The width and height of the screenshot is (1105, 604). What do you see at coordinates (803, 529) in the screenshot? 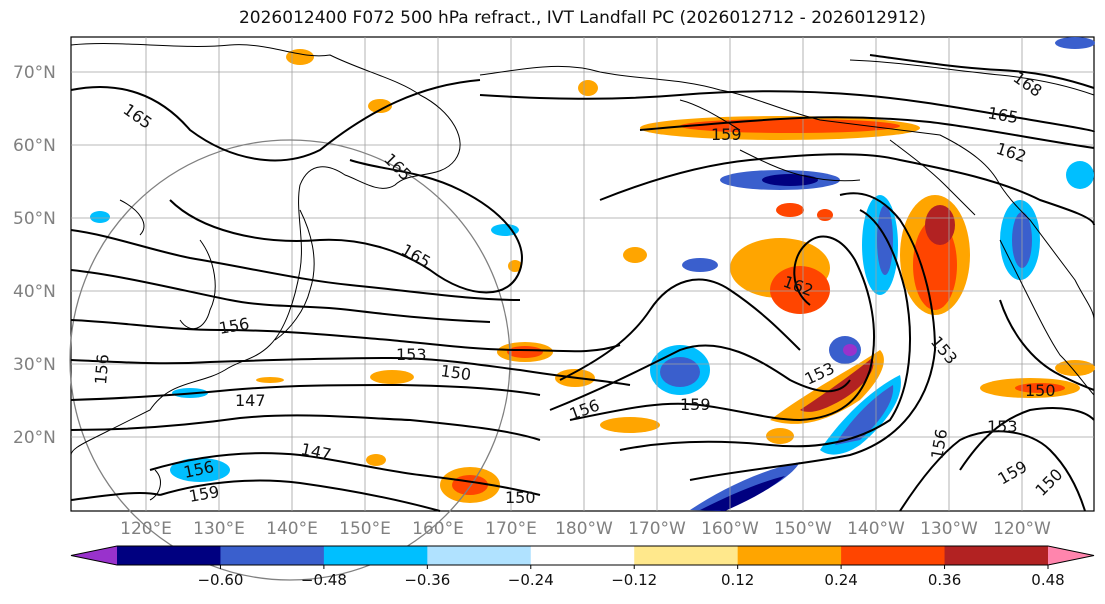
I see `lon-label: 150°W` at bounding box center [803, 529].